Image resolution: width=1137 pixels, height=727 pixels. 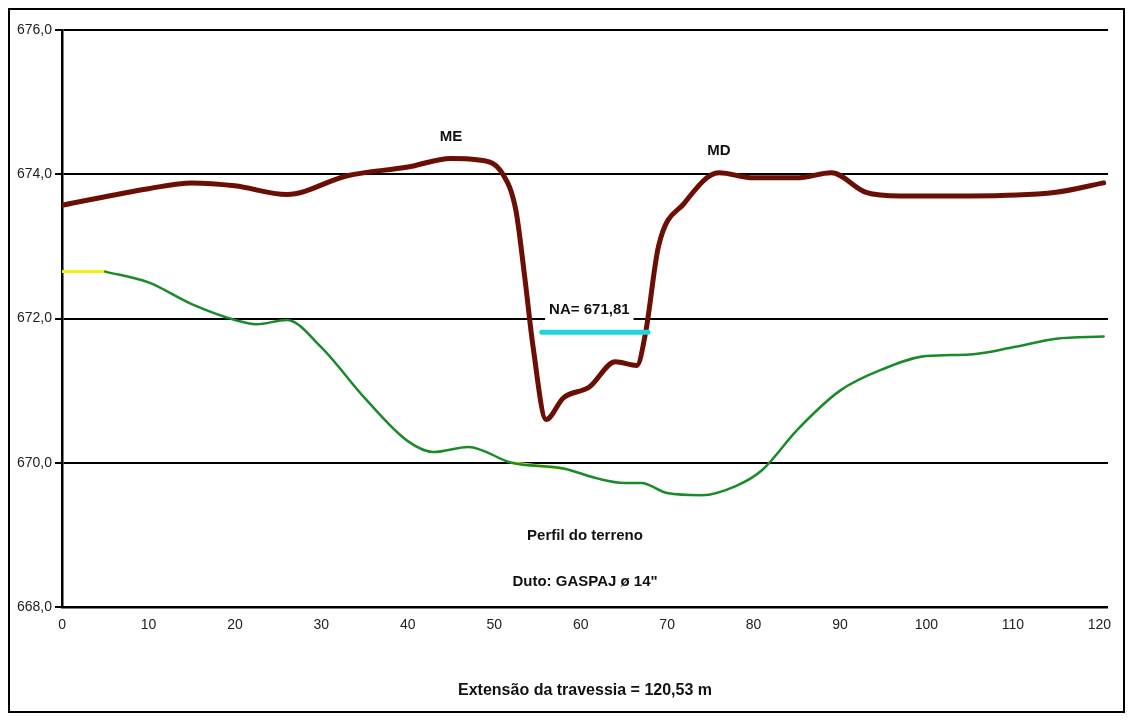 I want to click on y-tick-label: 672,0, so click(x=34, y=317).